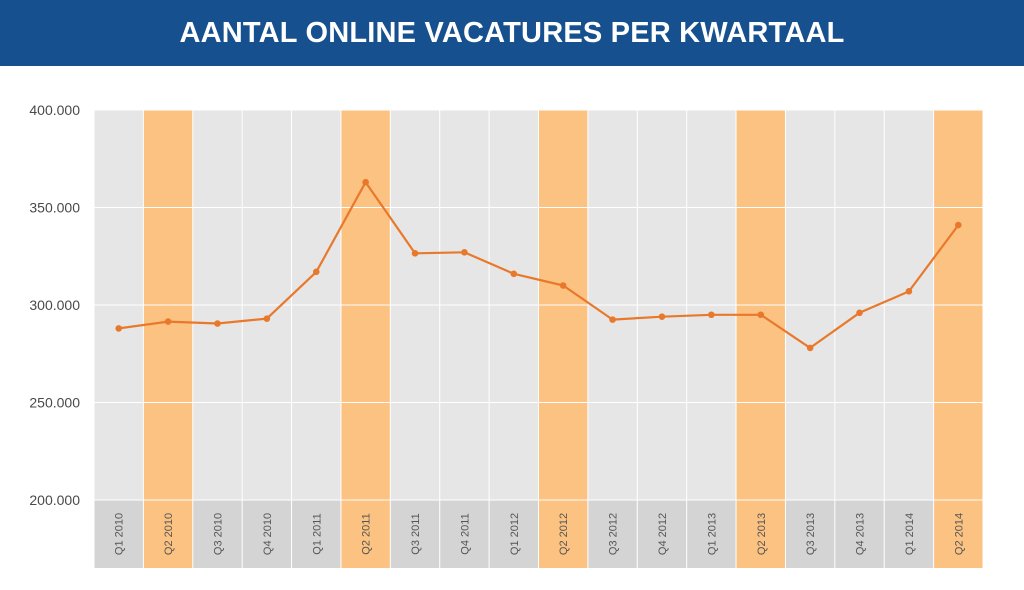  I want to click on y-tick-label: 300.000, so click(54, 305).